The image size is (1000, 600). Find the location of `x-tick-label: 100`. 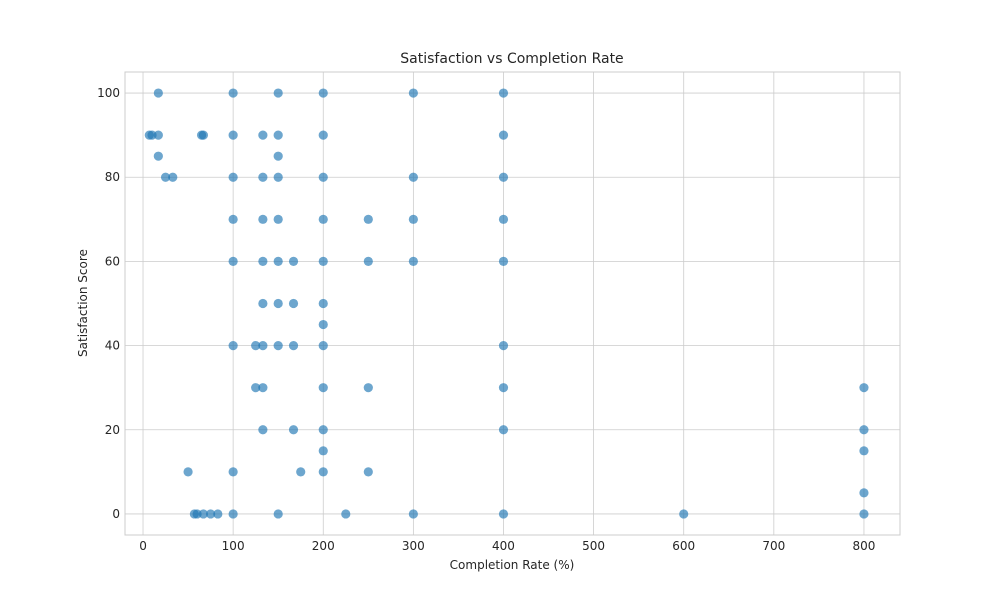

x-tick-label: 100 is located at coordinates (233, 546).